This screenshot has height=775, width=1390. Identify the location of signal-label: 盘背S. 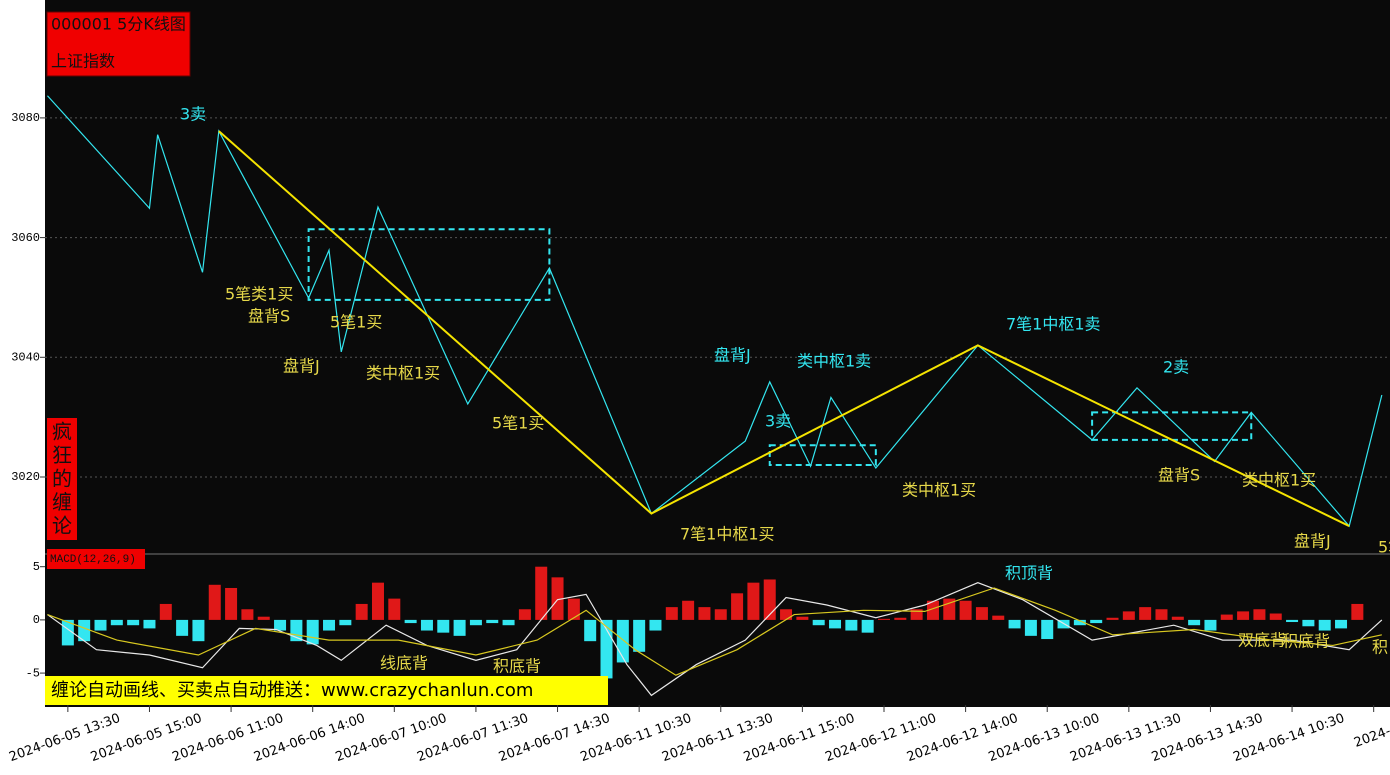
(269, 316).